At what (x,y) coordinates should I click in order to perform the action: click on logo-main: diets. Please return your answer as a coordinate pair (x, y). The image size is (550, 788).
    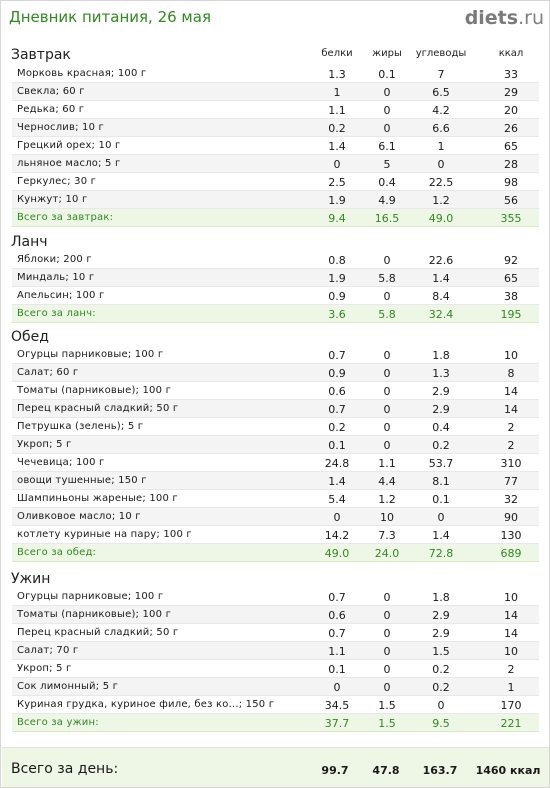
    Looking at the image, I should click on (491, 18).